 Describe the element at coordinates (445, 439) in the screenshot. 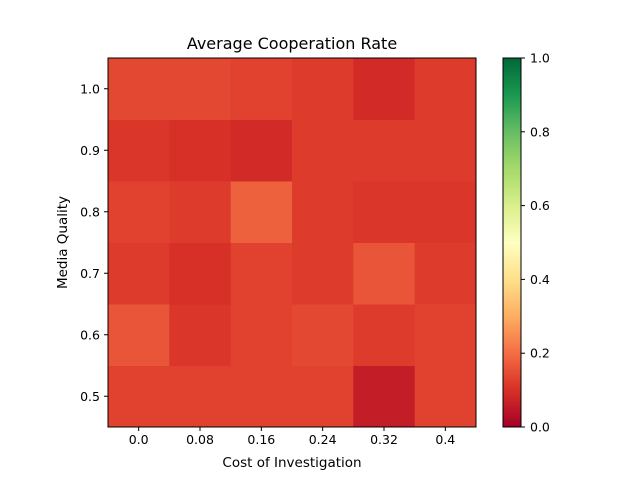

I see `x-tick-label: 0.4` at that location.